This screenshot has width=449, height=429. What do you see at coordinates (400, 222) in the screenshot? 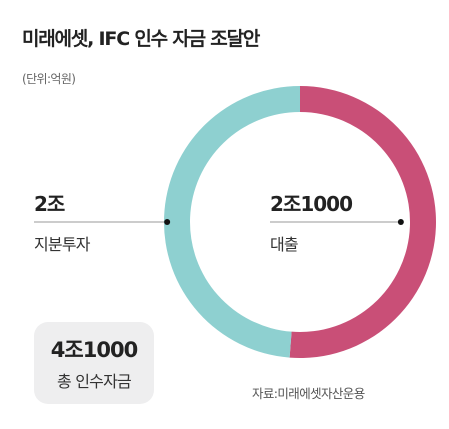
I see `leader-dot-loan` at bounding box center [400, 222].